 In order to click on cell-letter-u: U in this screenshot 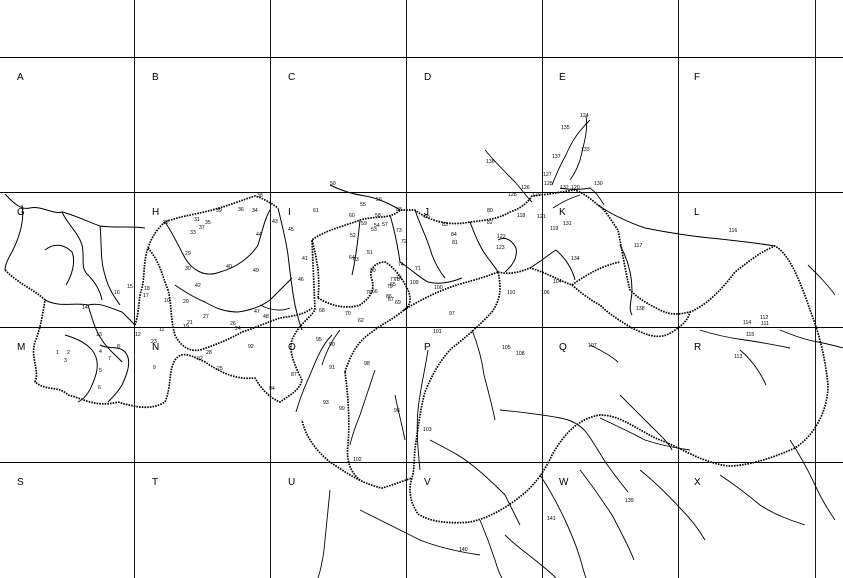, I will do `click(291, 482)`.